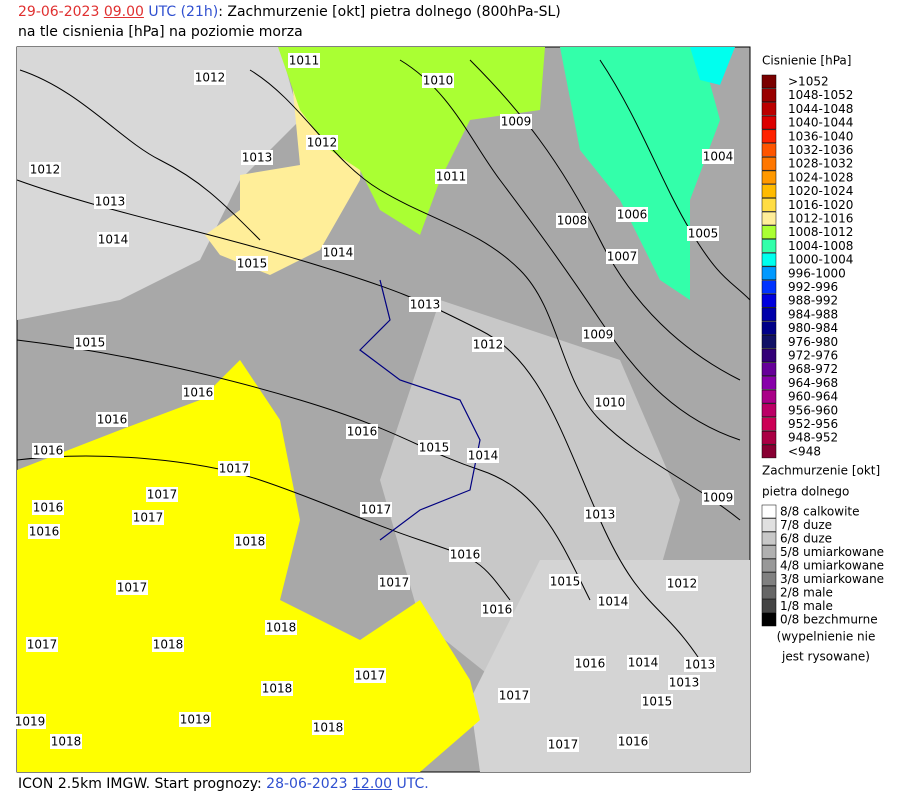 The image size is (900, 800). Describe the element at coordinates (123, 12) in the screenshot. I see `forecast-time: 09.00` at that location.